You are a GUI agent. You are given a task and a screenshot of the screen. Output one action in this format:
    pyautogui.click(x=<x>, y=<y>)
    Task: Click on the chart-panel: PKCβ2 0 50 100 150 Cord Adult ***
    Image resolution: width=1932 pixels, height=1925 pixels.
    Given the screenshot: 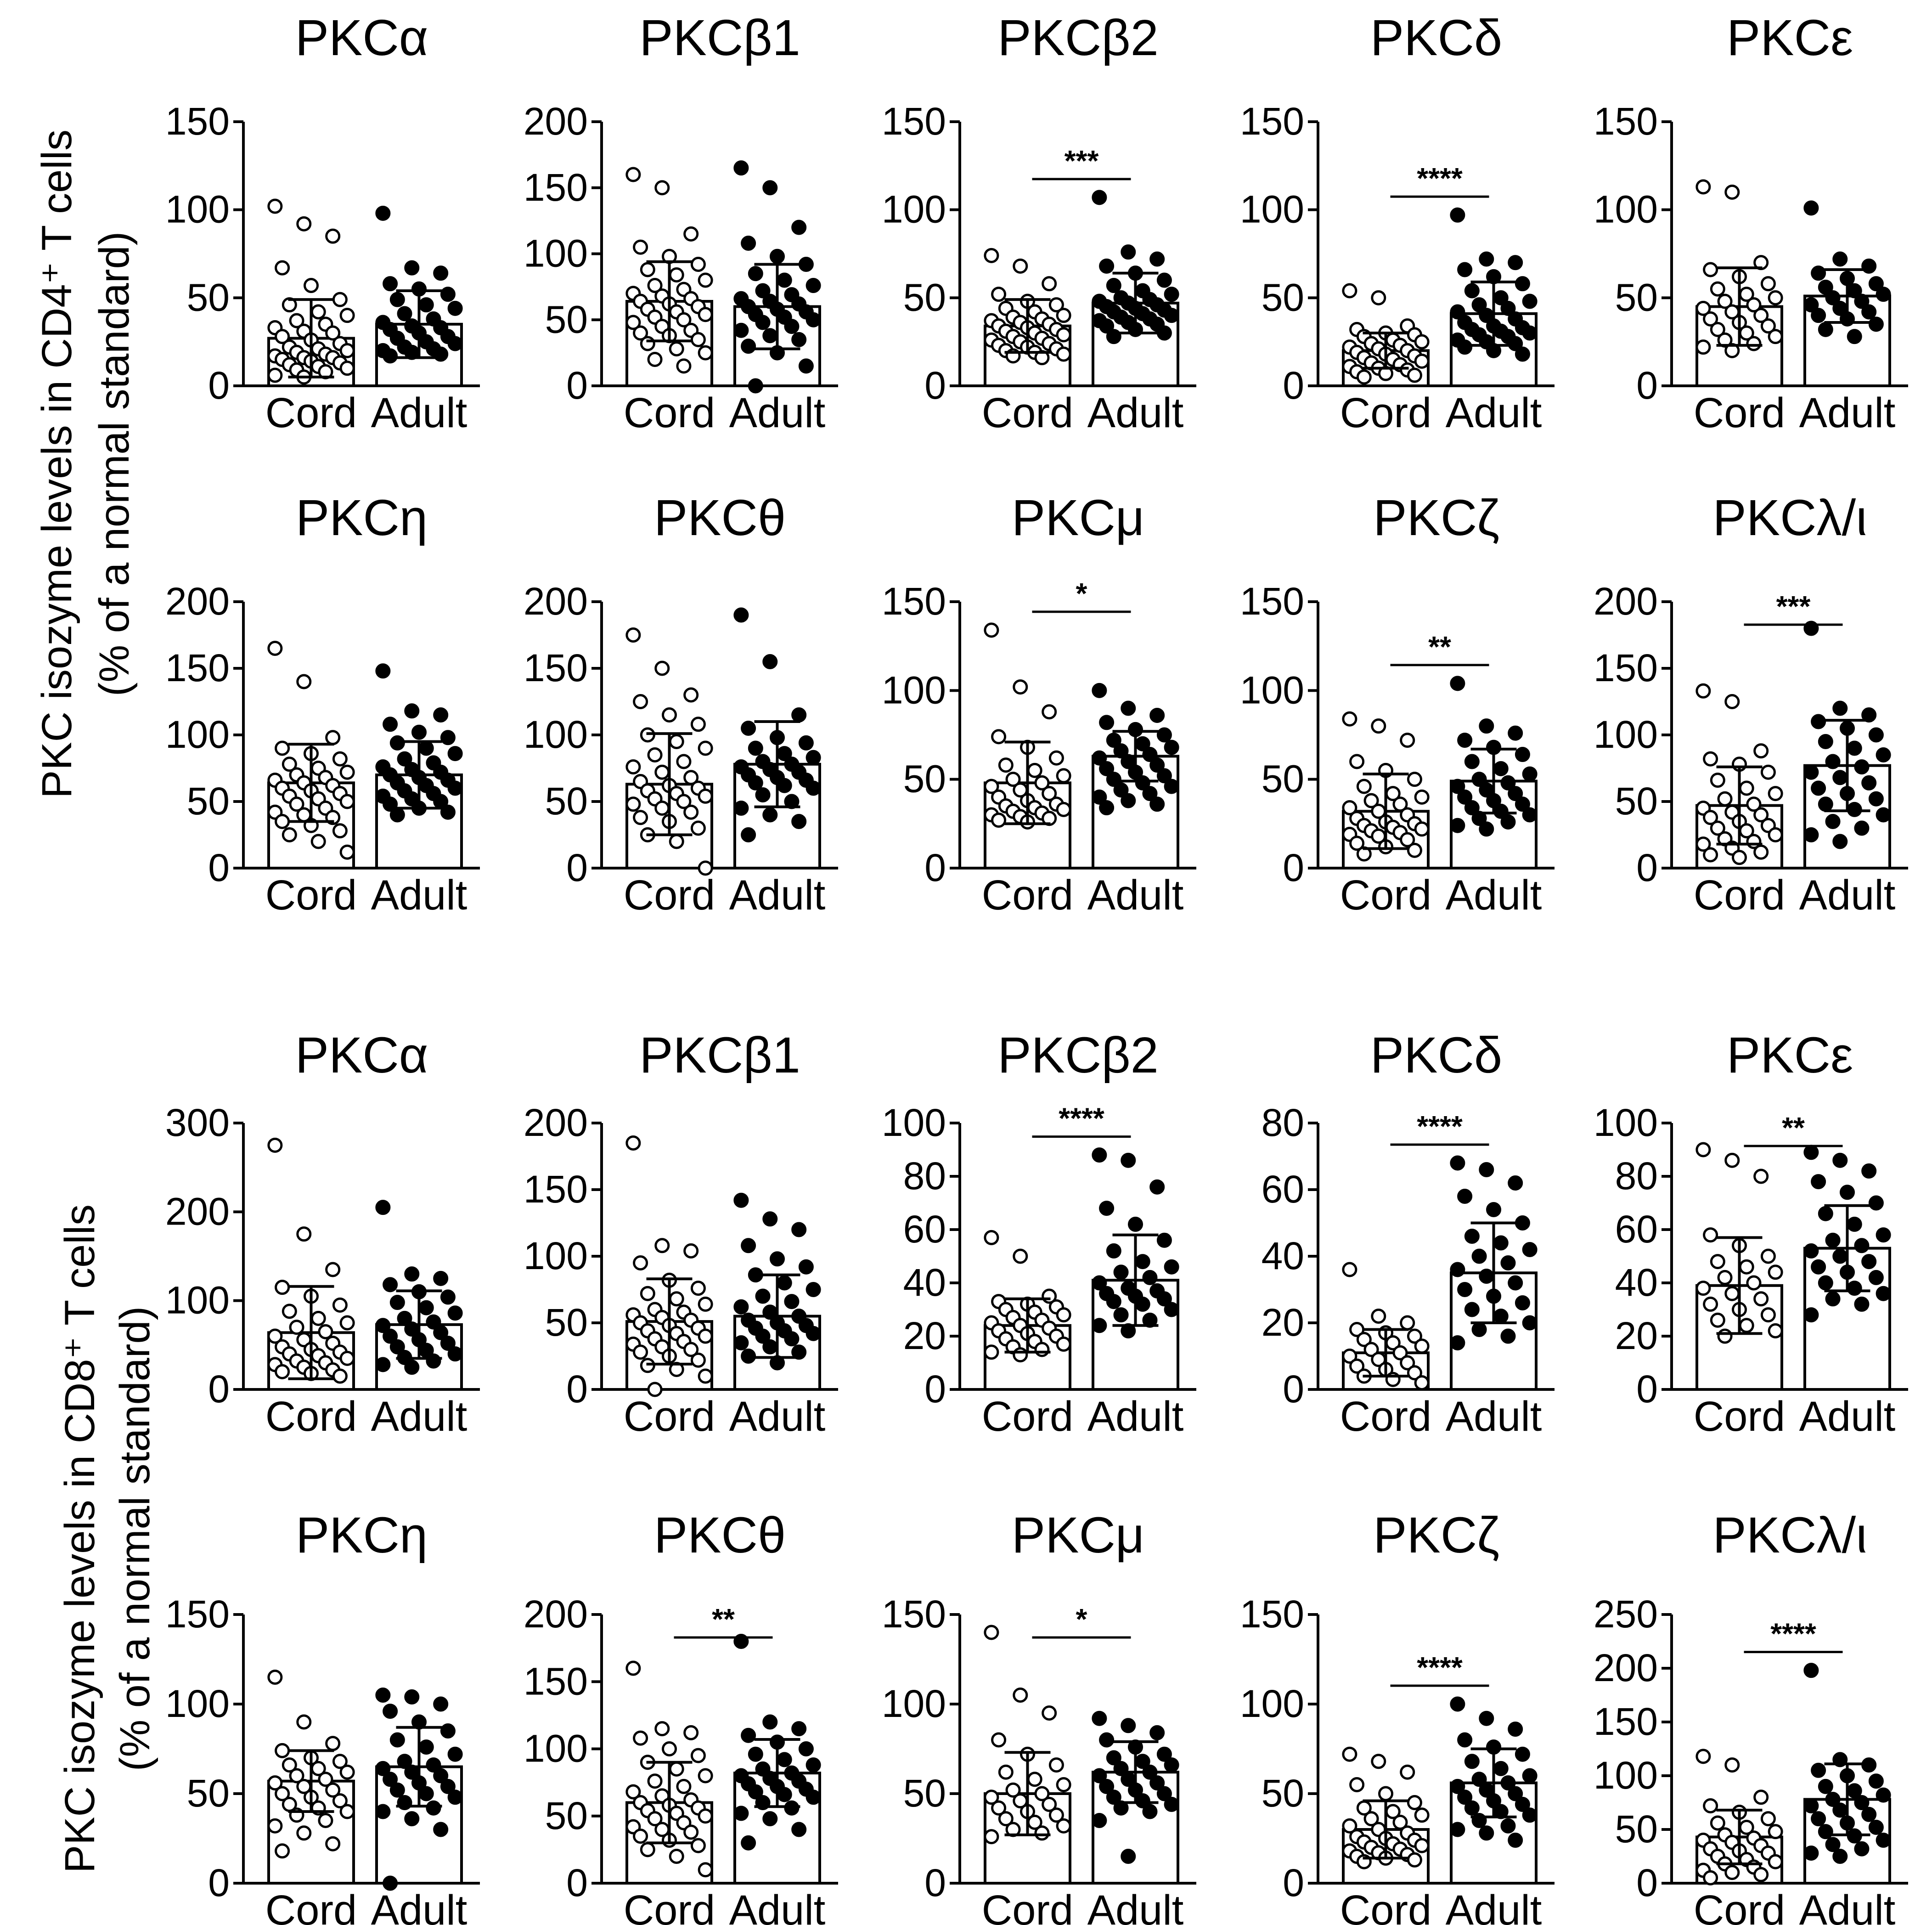 What is the action you would take?
    pyautogui.click(x=1039, y=223)
    